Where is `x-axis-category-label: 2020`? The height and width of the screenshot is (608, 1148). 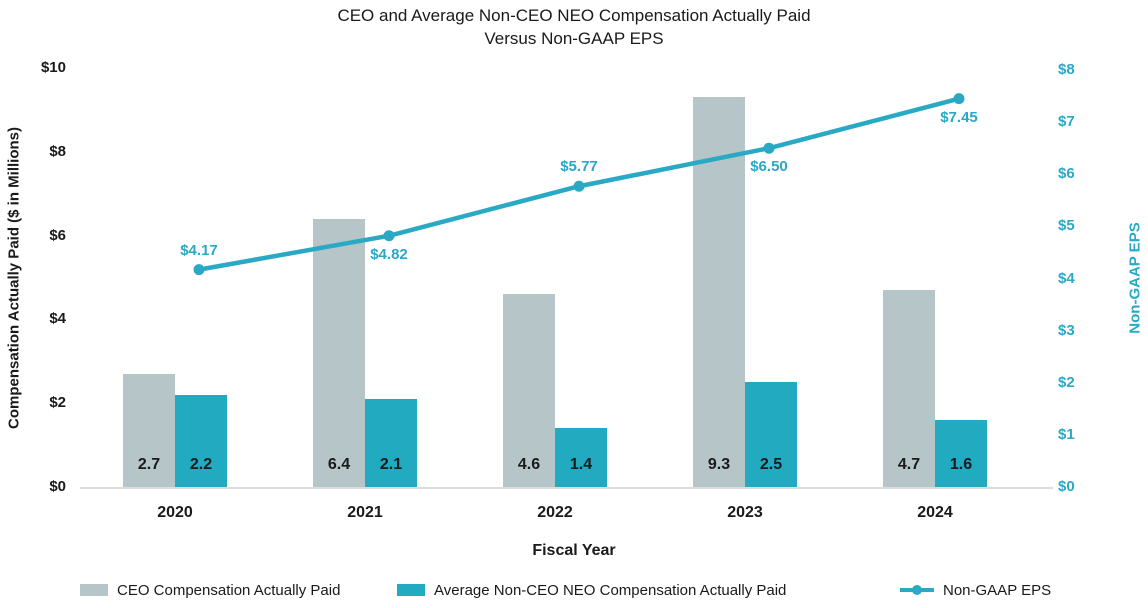
x-axis-category-label: 2020 is located at coordinates (175, 512).